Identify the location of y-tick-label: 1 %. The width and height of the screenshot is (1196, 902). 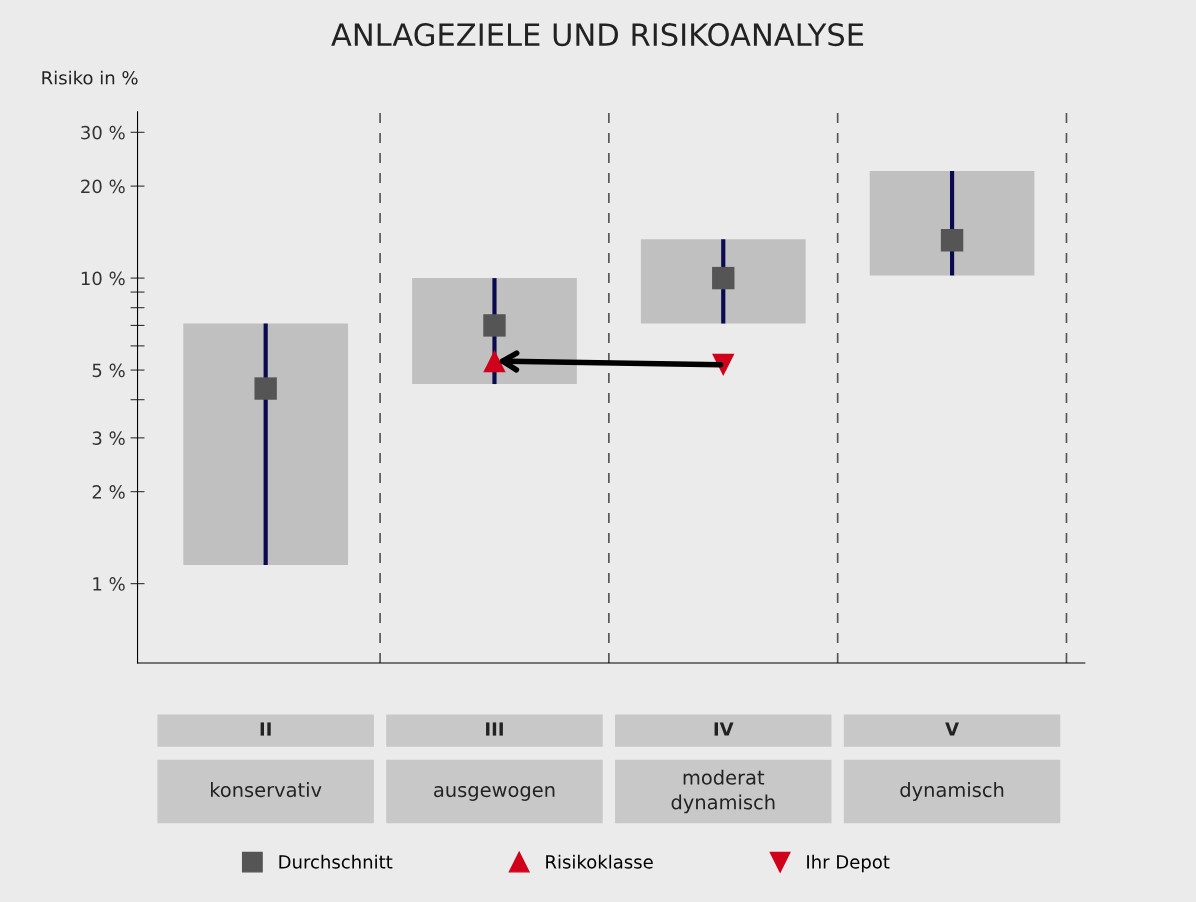
(109, 584).